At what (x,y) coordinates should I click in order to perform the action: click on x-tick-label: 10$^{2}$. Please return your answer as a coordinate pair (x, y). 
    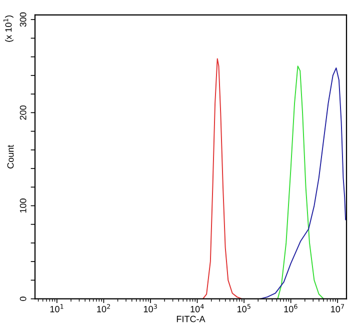
    Looking at the image, I should click on (103, 308).